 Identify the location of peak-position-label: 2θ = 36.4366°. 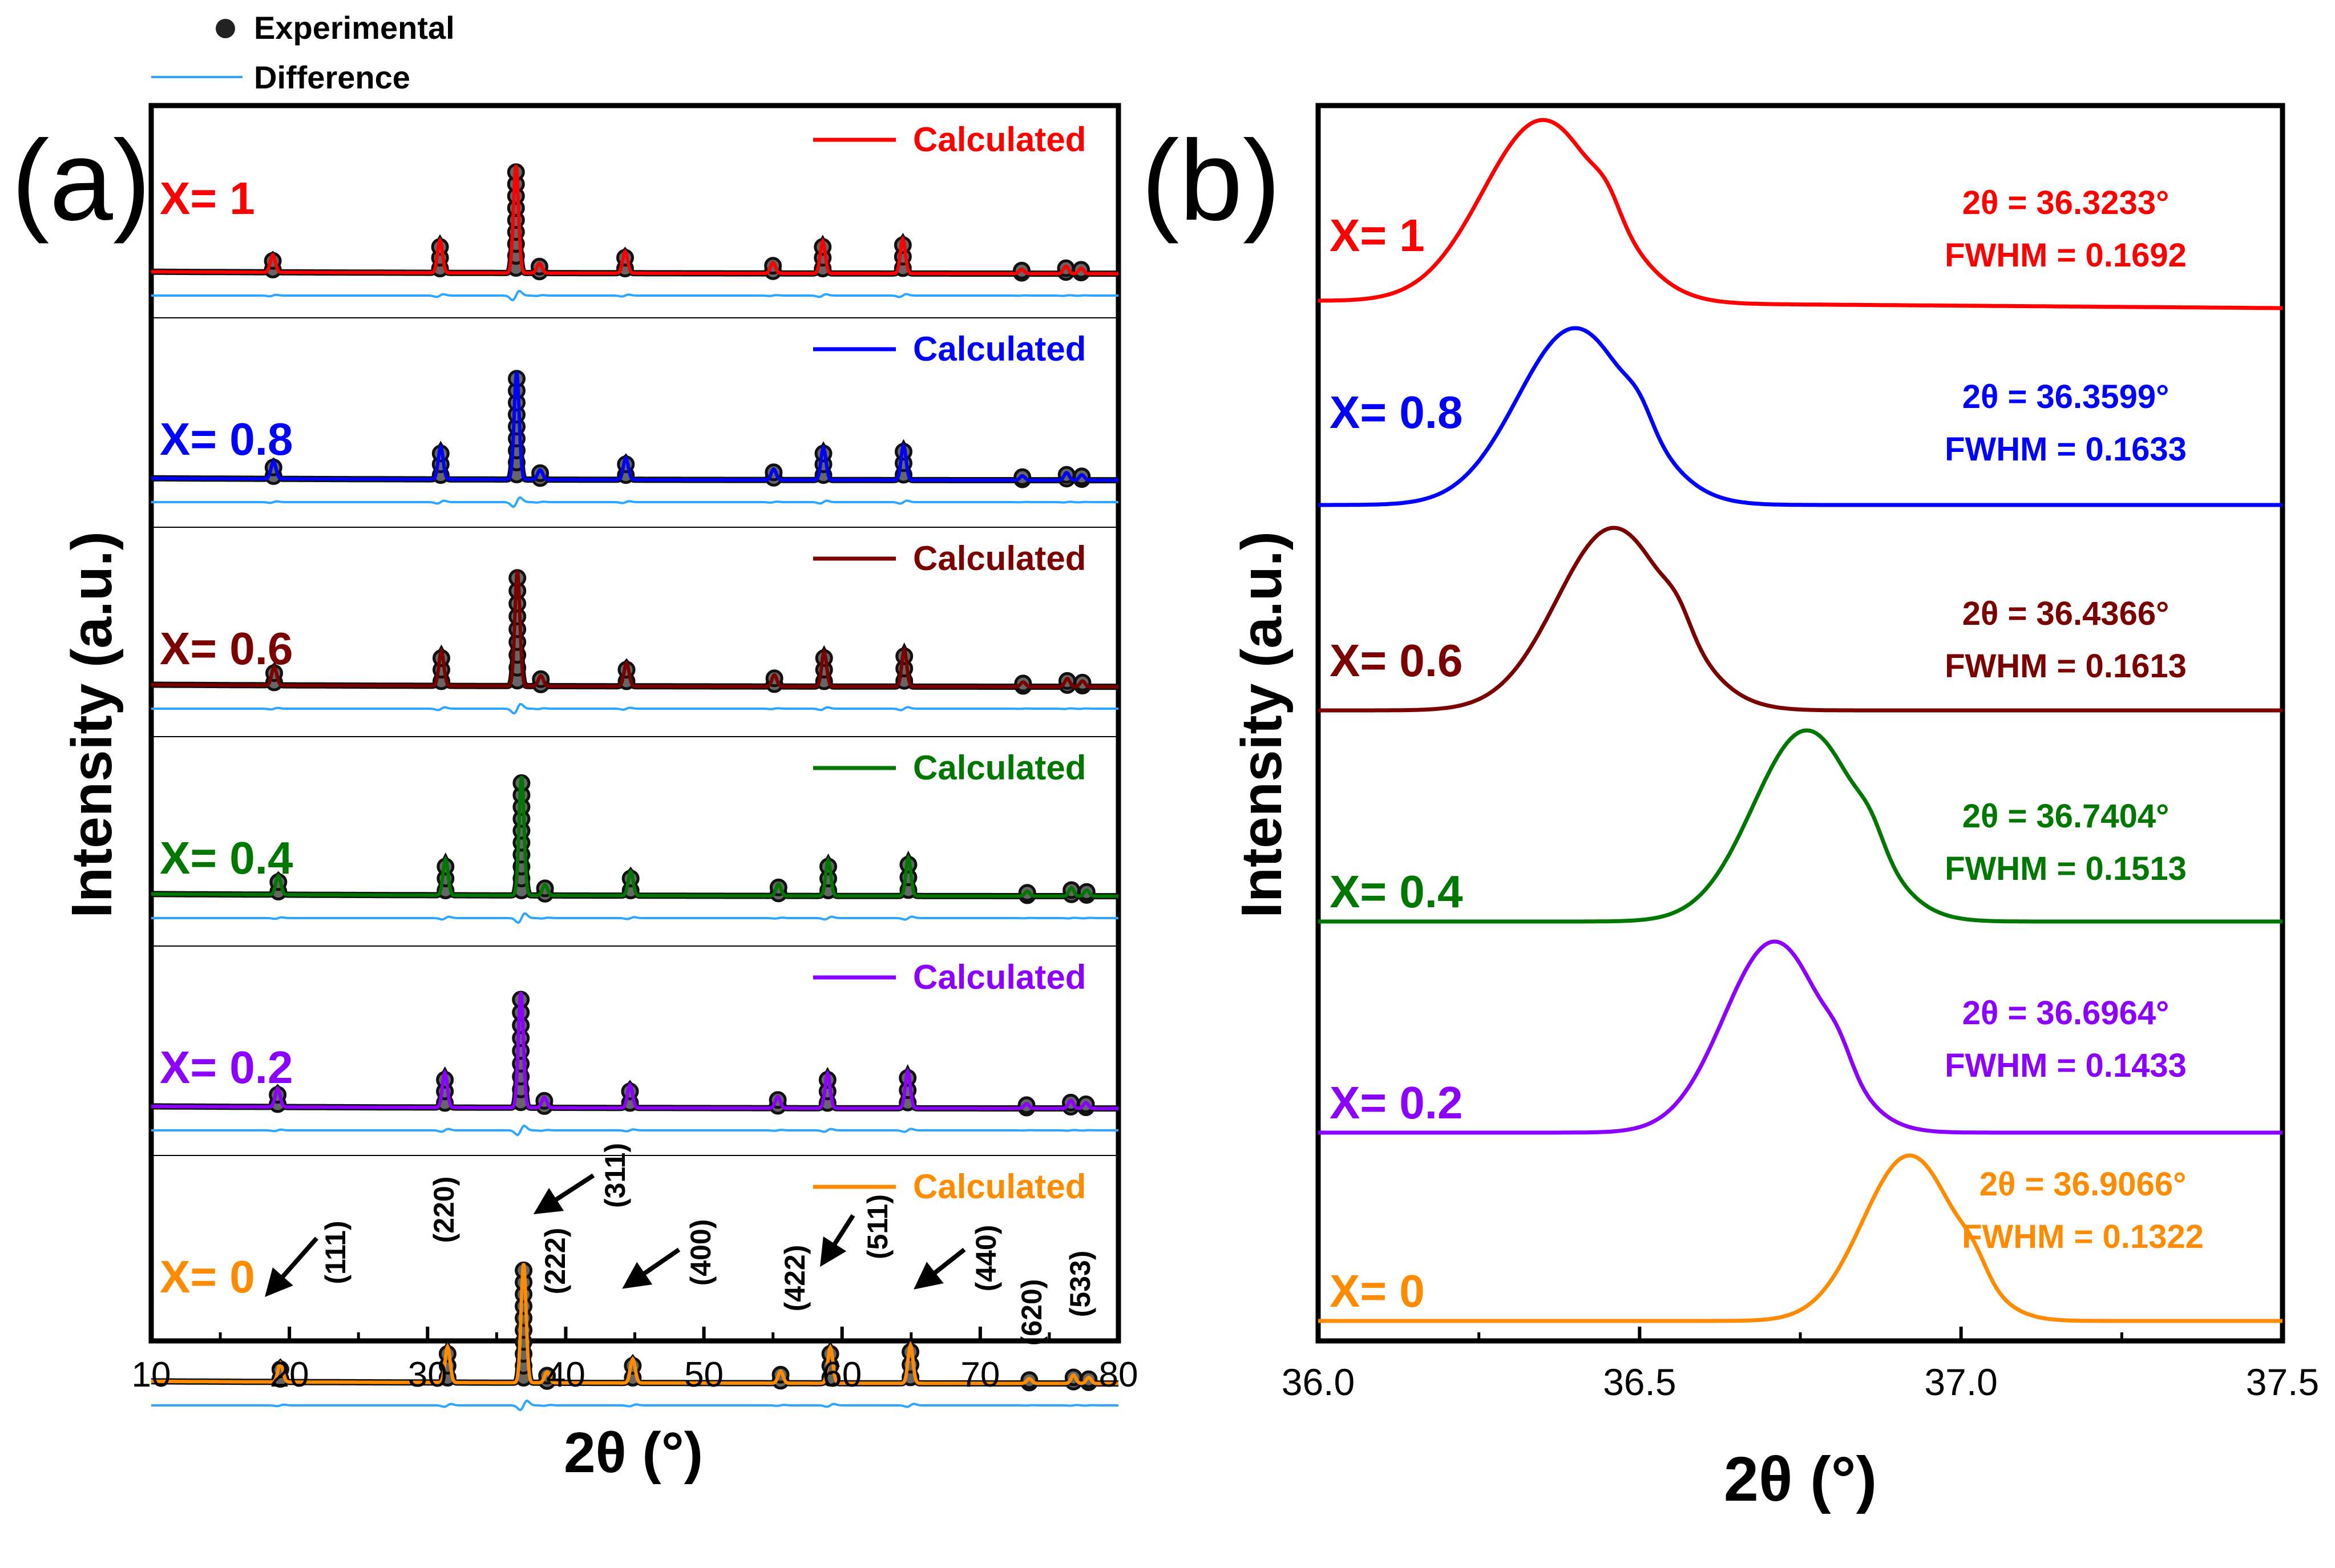
(2066, 613).